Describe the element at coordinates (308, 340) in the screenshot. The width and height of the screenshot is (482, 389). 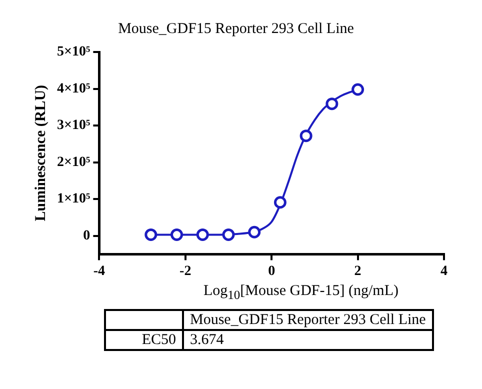
I see `text: 3.674` at that location.